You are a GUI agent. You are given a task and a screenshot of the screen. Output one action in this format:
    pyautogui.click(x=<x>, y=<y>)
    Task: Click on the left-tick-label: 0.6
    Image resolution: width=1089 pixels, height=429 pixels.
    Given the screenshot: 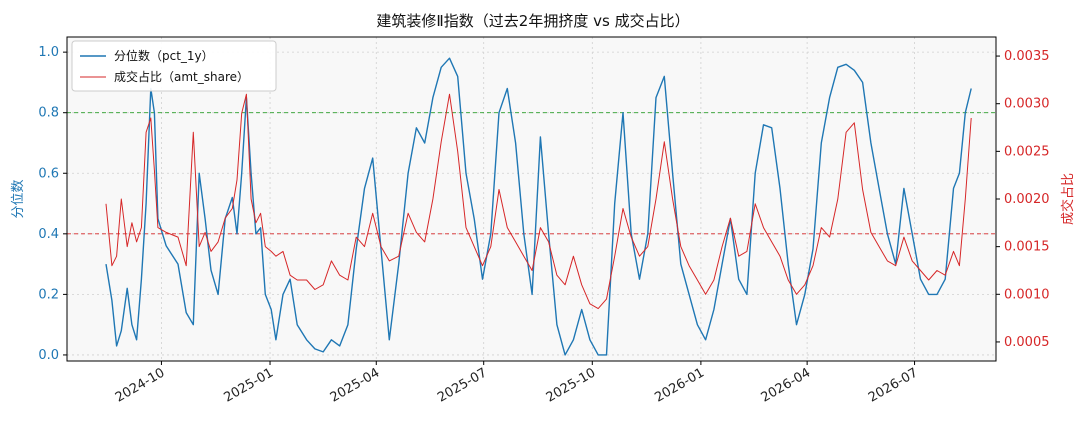 What is the action you would take?
    pyautogui.click(x=48, y=173)
    